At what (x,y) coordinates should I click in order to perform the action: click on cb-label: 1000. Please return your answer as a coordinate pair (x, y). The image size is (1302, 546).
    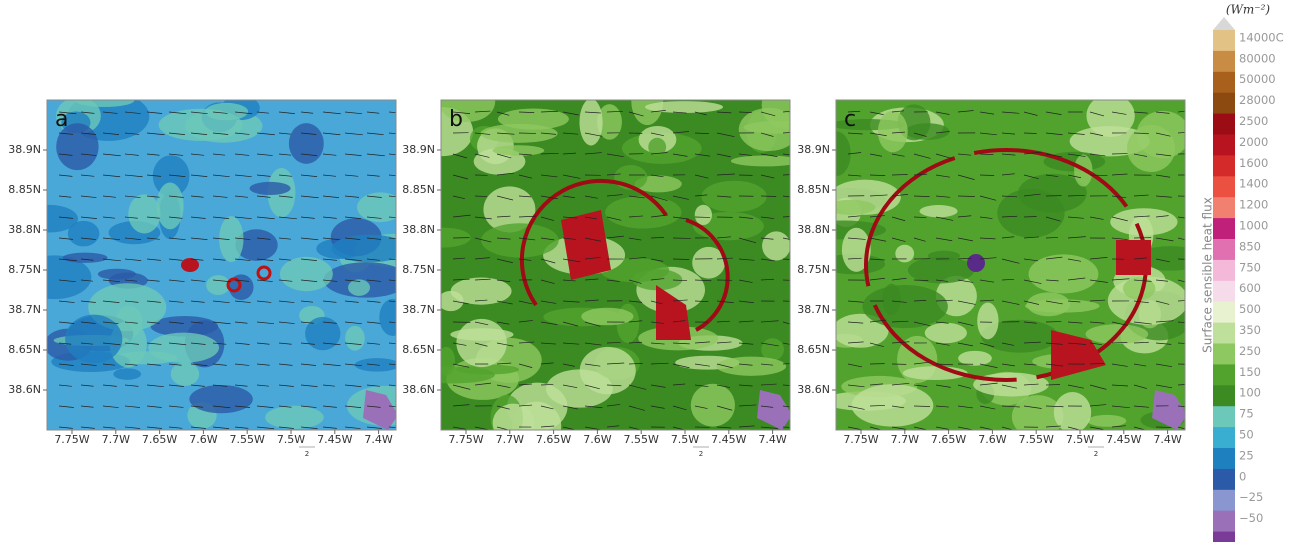
    Looking at the image, I should click on (1253, 226).